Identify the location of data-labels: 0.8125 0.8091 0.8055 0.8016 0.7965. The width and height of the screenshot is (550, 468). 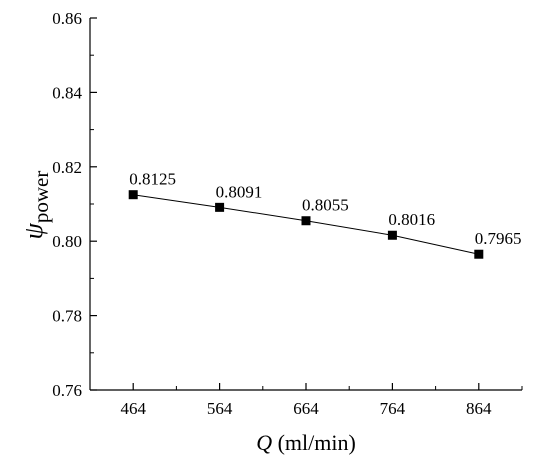
(325, 209).